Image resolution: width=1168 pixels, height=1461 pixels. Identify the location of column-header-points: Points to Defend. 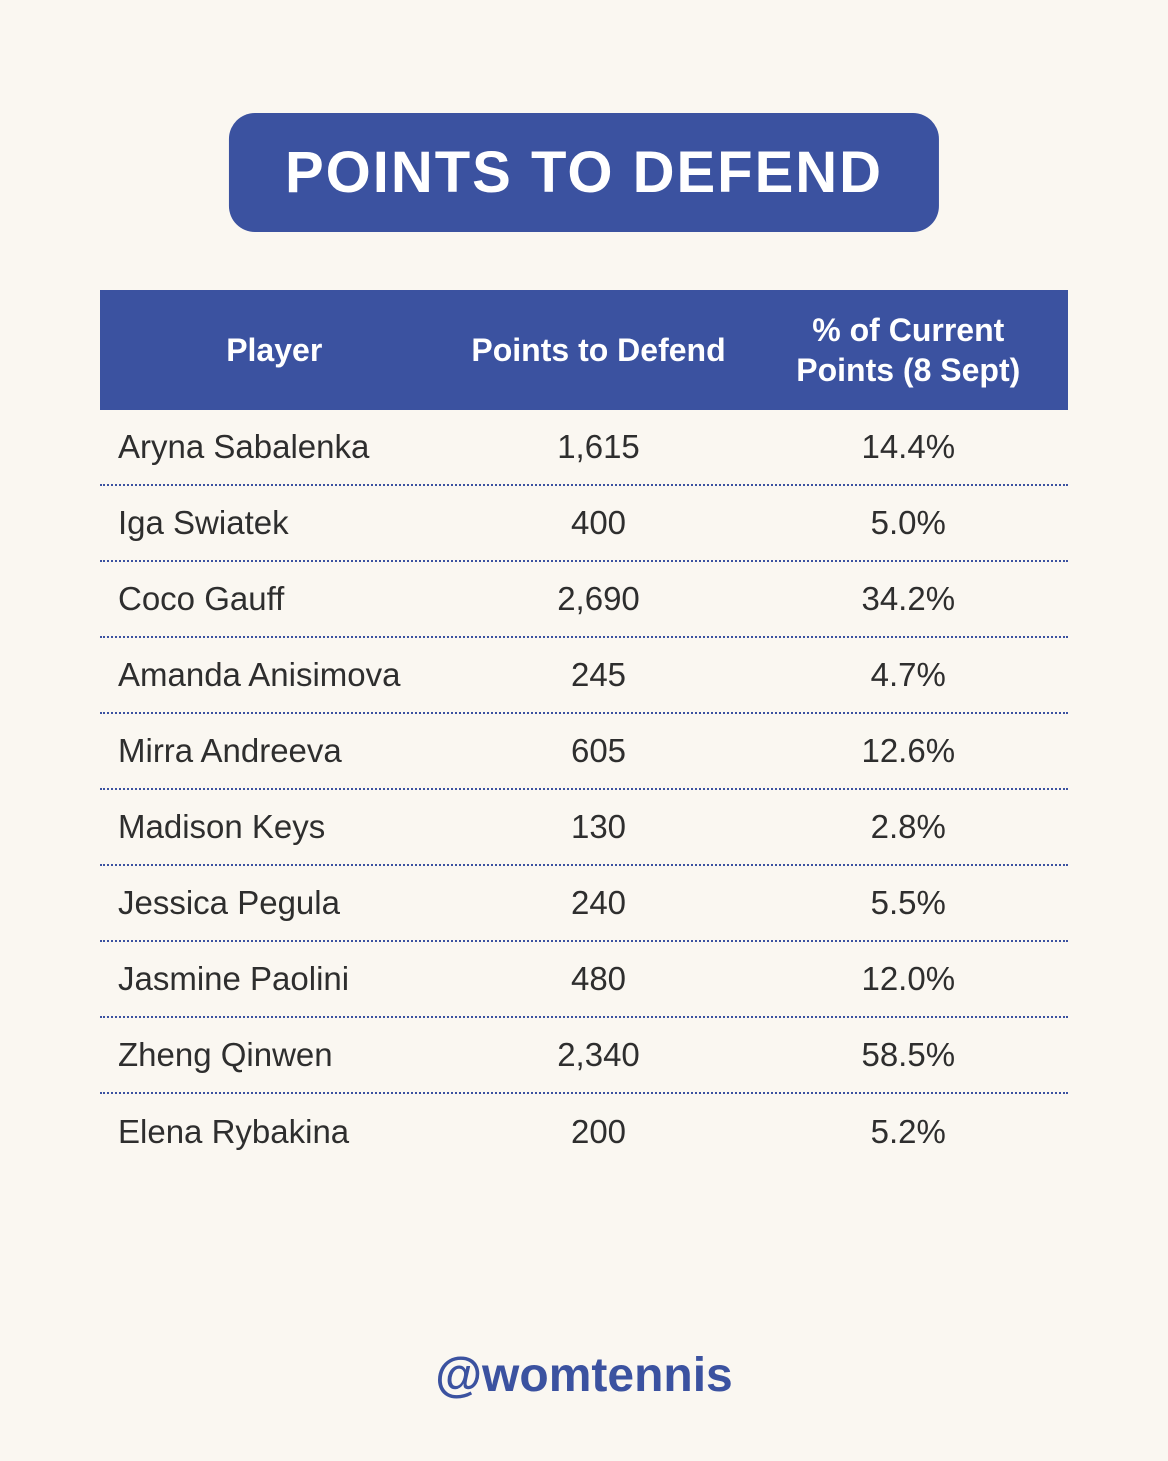
(598, 349).